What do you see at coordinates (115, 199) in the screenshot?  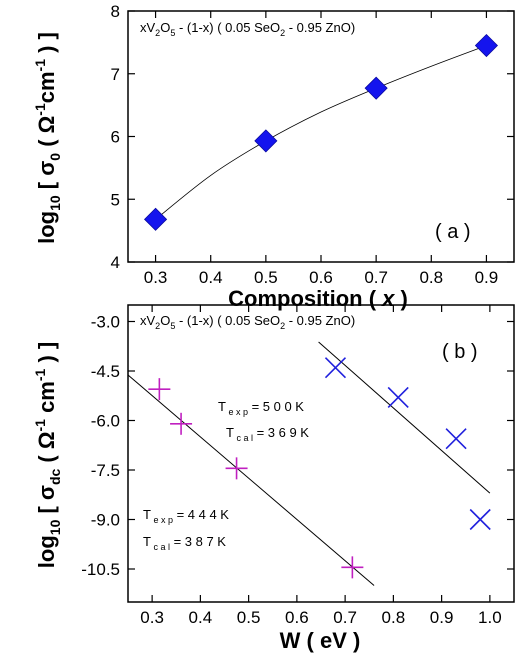 I see `y-tick-label: 5` at bounding box center [115, 199].